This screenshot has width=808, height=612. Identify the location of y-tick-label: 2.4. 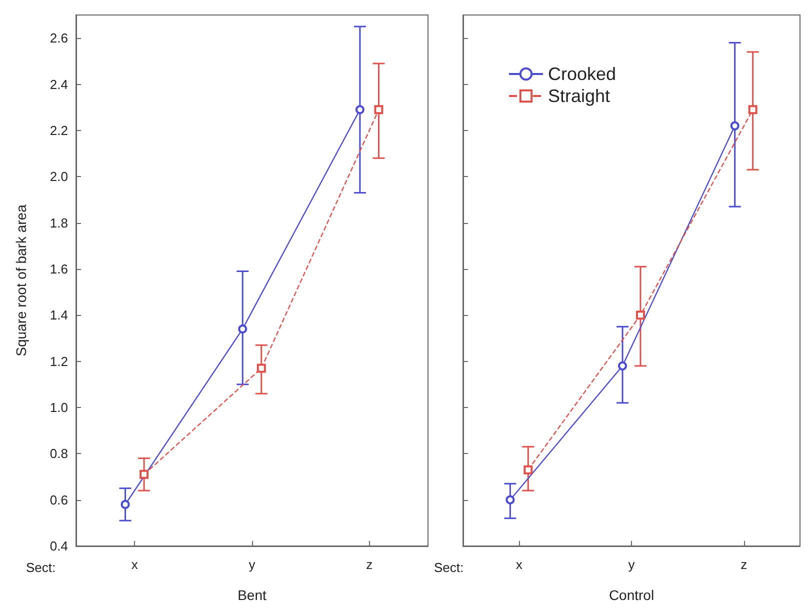
(59, 84).